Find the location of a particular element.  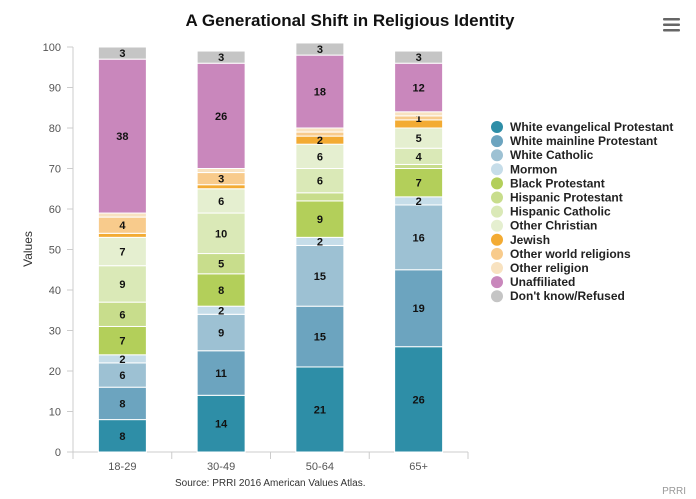

data-label: 12 is located at coordinates (419, 89).